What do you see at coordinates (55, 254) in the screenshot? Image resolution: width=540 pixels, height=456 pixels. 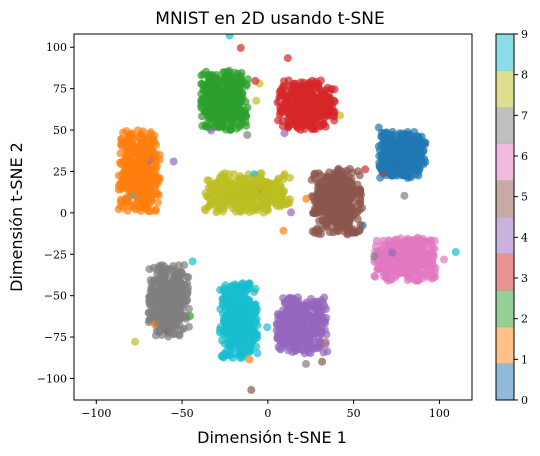 I see `y-tick-label: −25` at bounding box center [55, 254].